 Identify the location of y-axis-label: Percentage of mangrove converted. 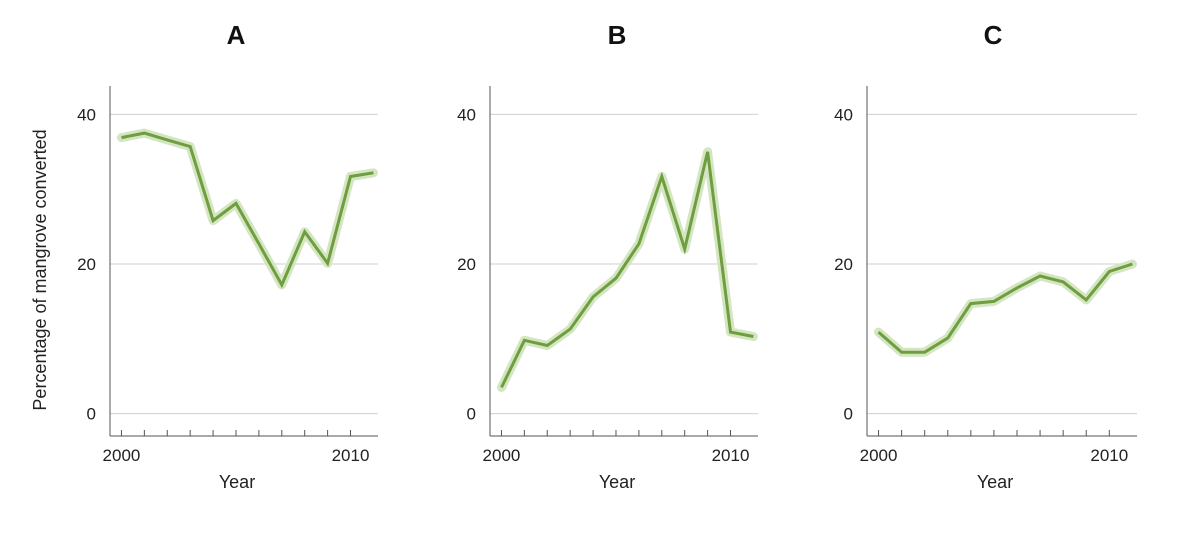
(40, 269).